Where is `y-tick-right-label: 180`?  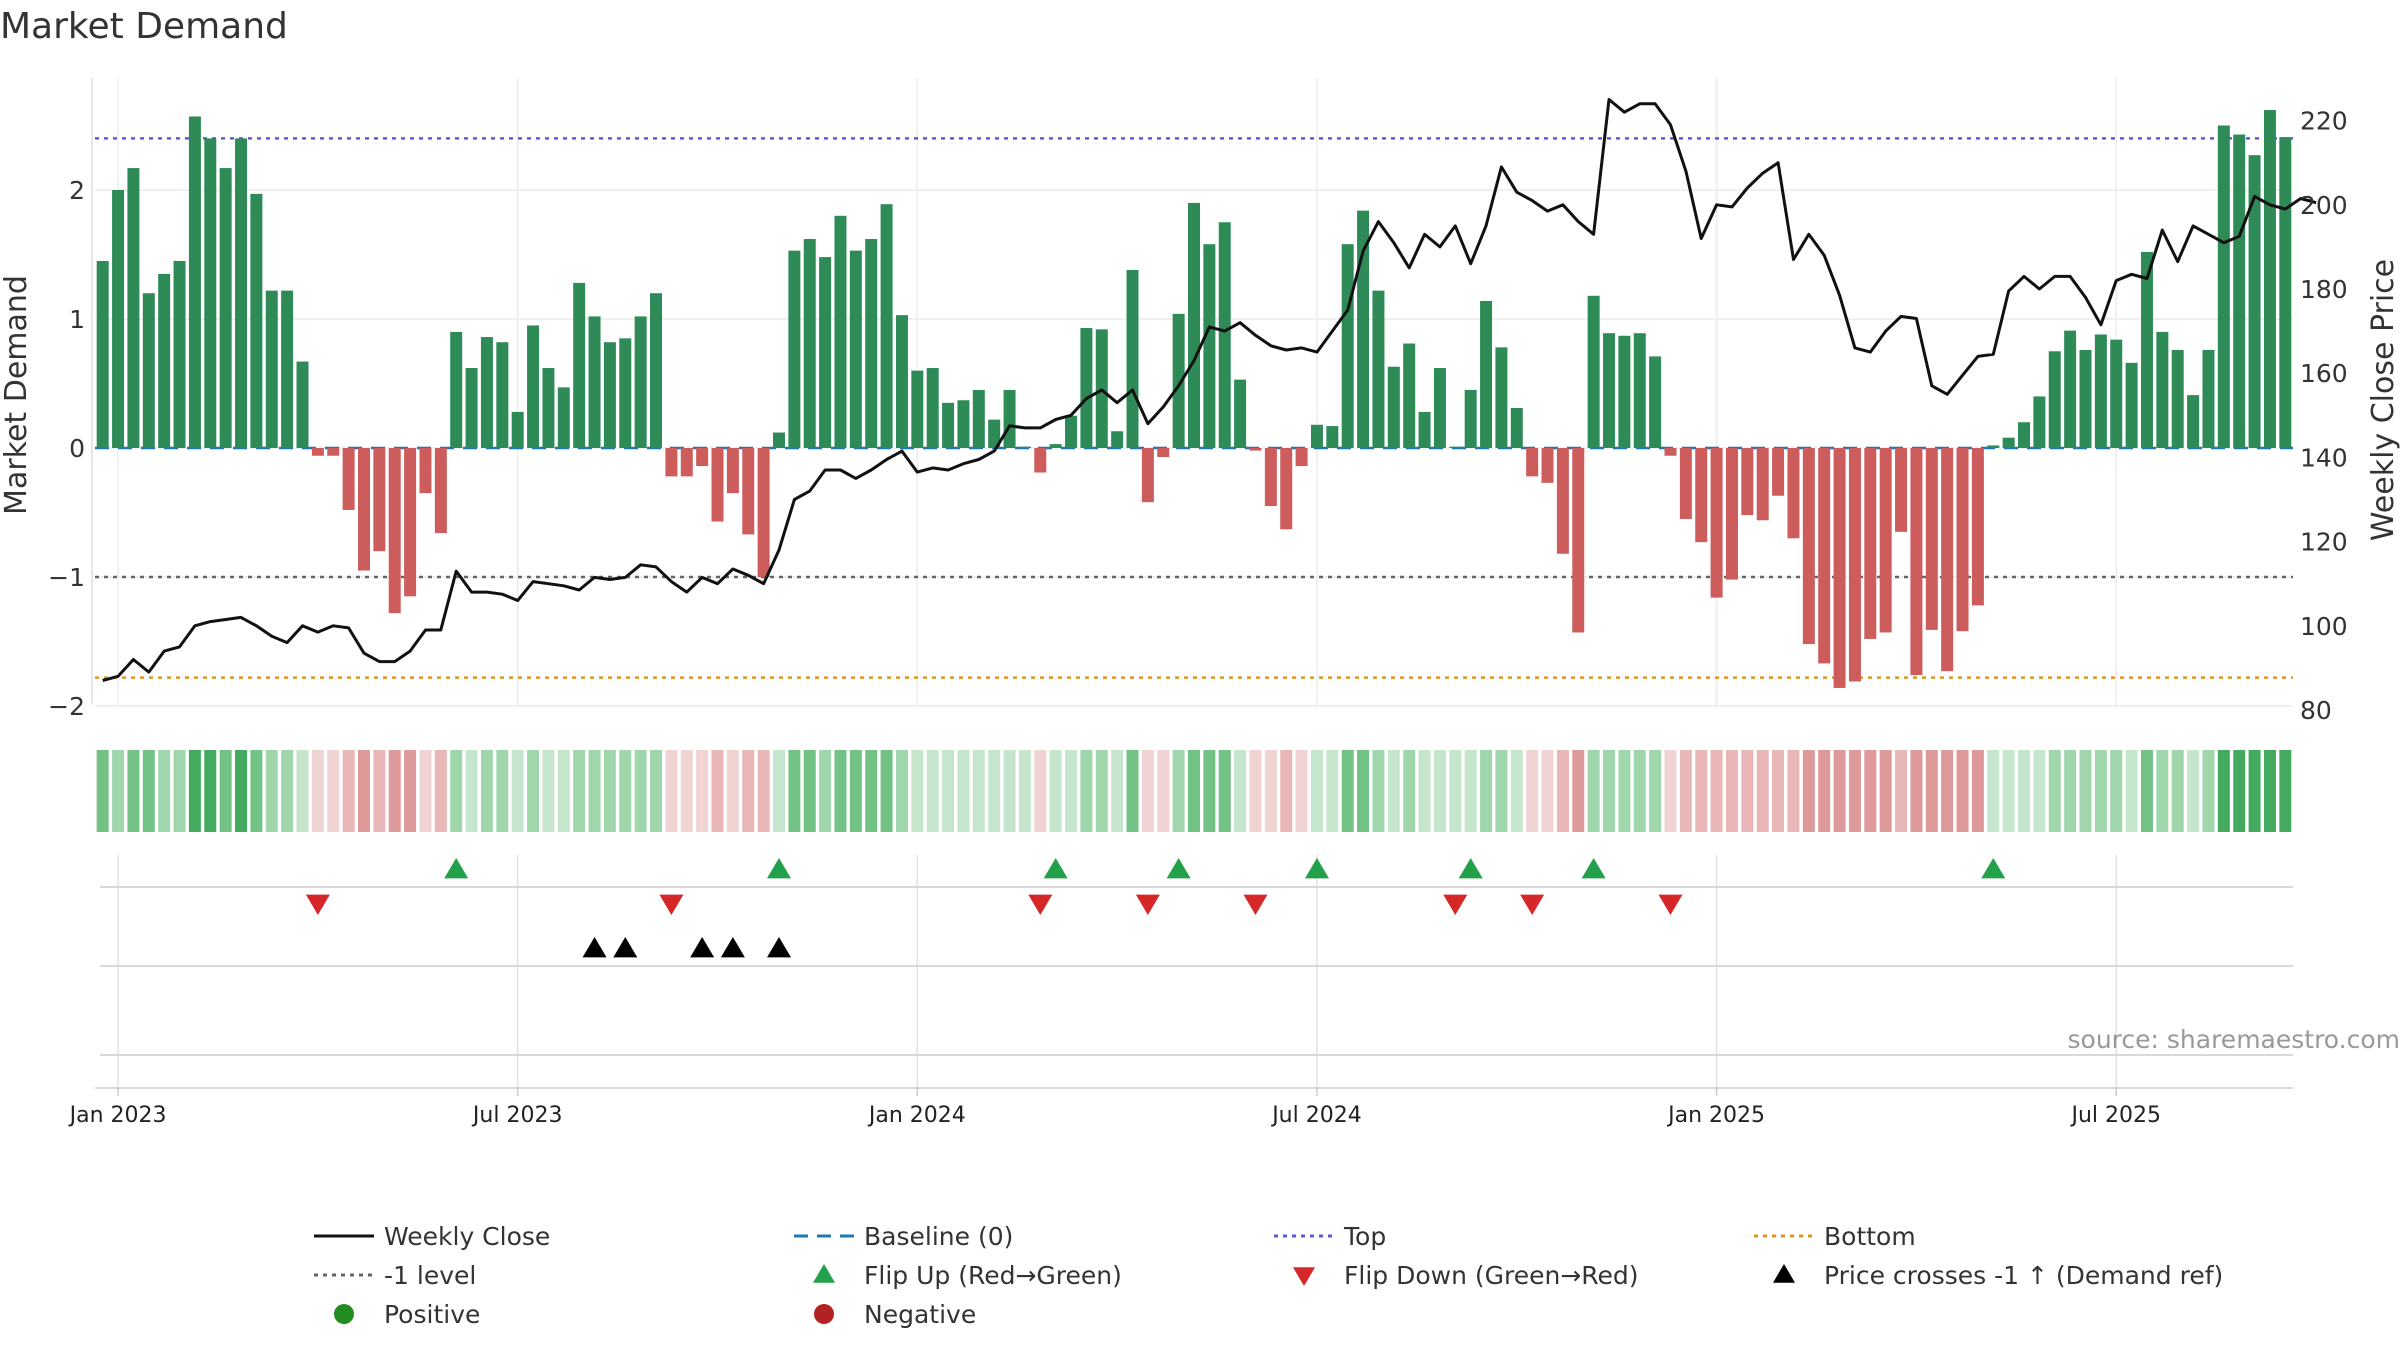 y-tick-right-label: 180 is located at coordinates (2324, 289).